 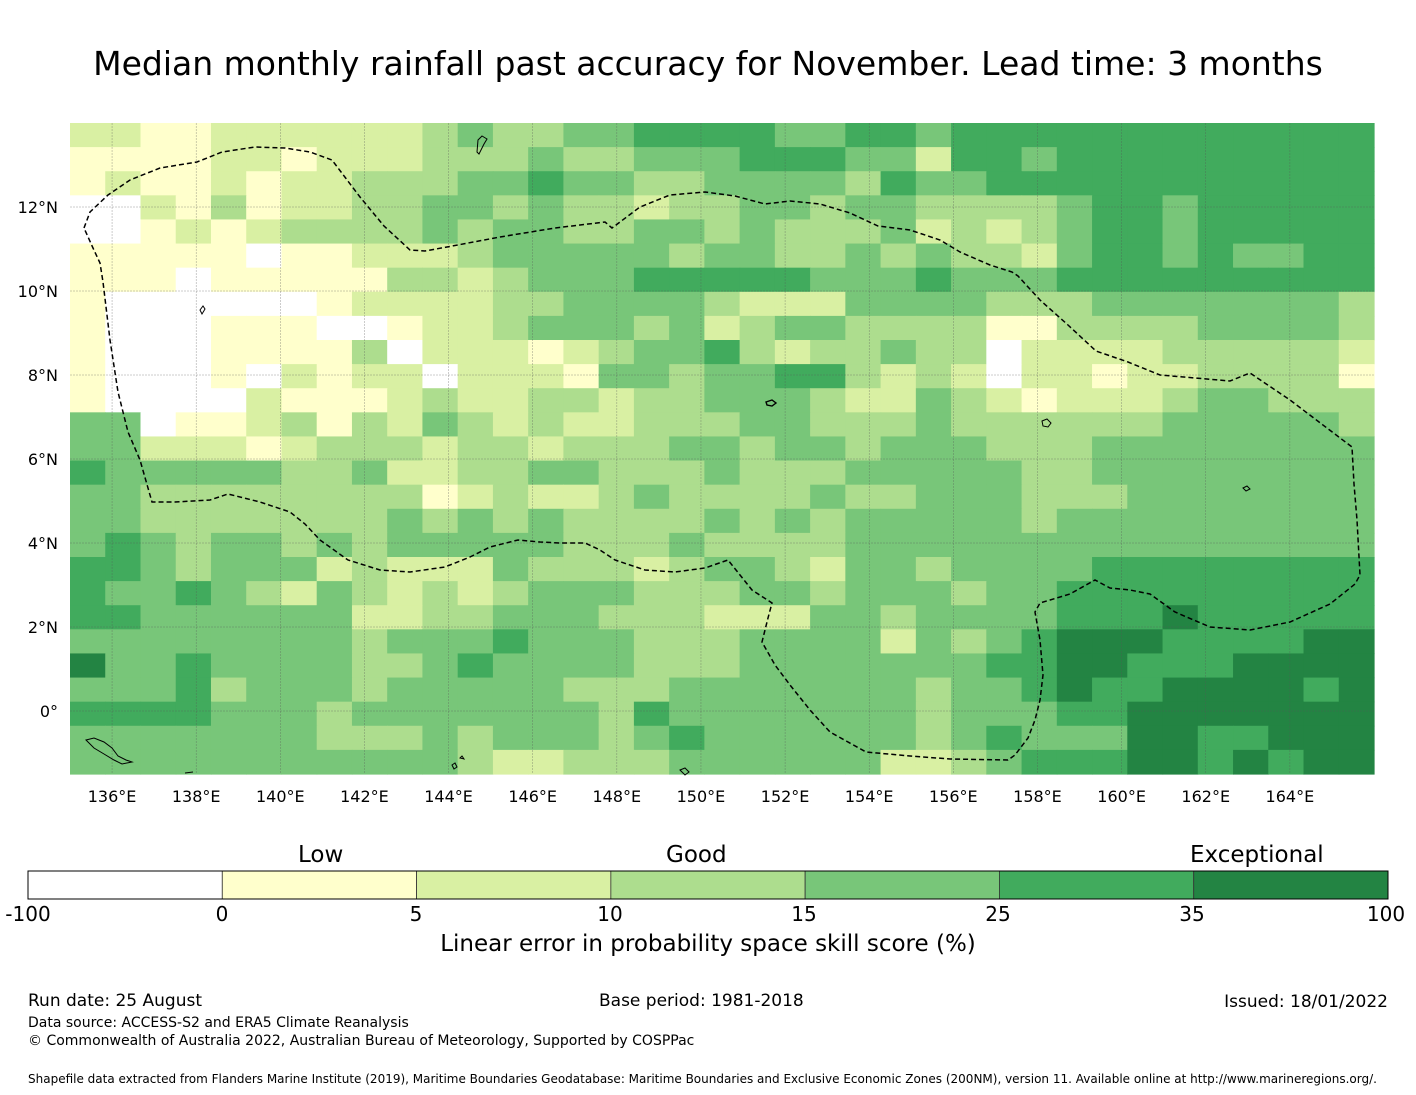 I want to click on colorbar-tick: 15, so click(x=804, y=914).